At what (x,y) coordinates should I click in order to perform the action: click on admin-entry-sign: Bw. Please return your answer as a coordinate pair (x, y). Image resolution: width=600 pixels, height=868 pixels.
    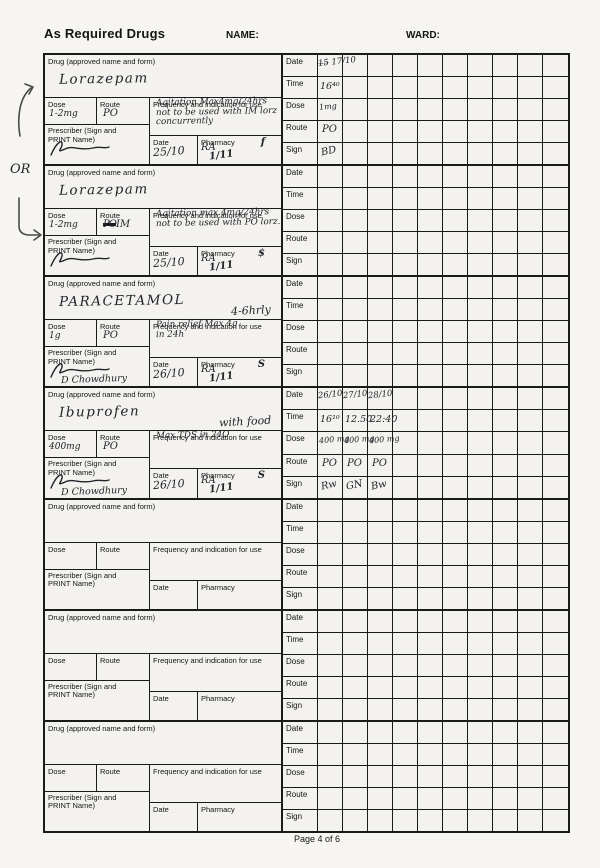
    Looking at the image, I should click on (379, 485).